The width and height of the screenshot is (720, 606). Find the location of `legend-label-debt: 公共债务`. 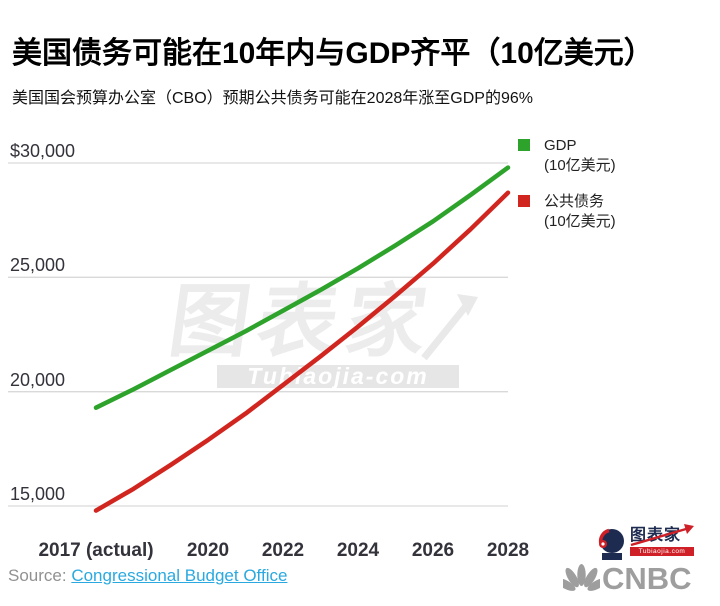

legend-label-debt: 公共债务 is located at coordinates (574, 201).